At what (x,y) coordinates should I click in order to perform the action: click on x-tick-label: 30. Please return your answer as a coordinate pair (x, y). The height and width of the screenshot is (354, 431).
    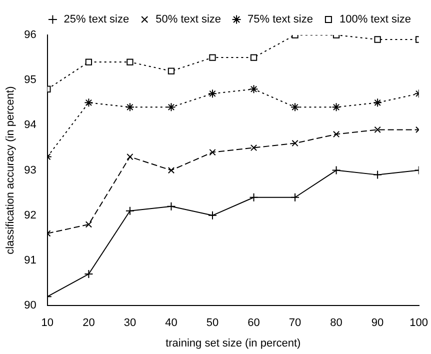
    Looking at the image, I should click on (130, 323).